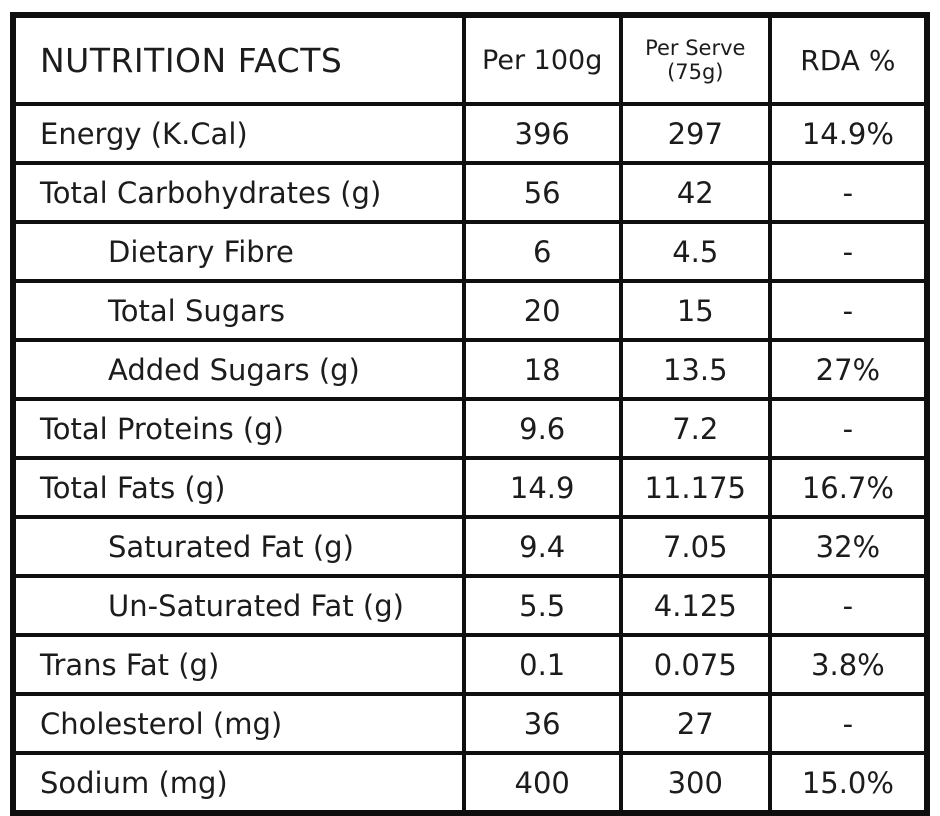  What do you see at coordinates (542, 546) in the screenshot?
I see `cell-per-100g: 9.4` at bounding box center [542, 546].